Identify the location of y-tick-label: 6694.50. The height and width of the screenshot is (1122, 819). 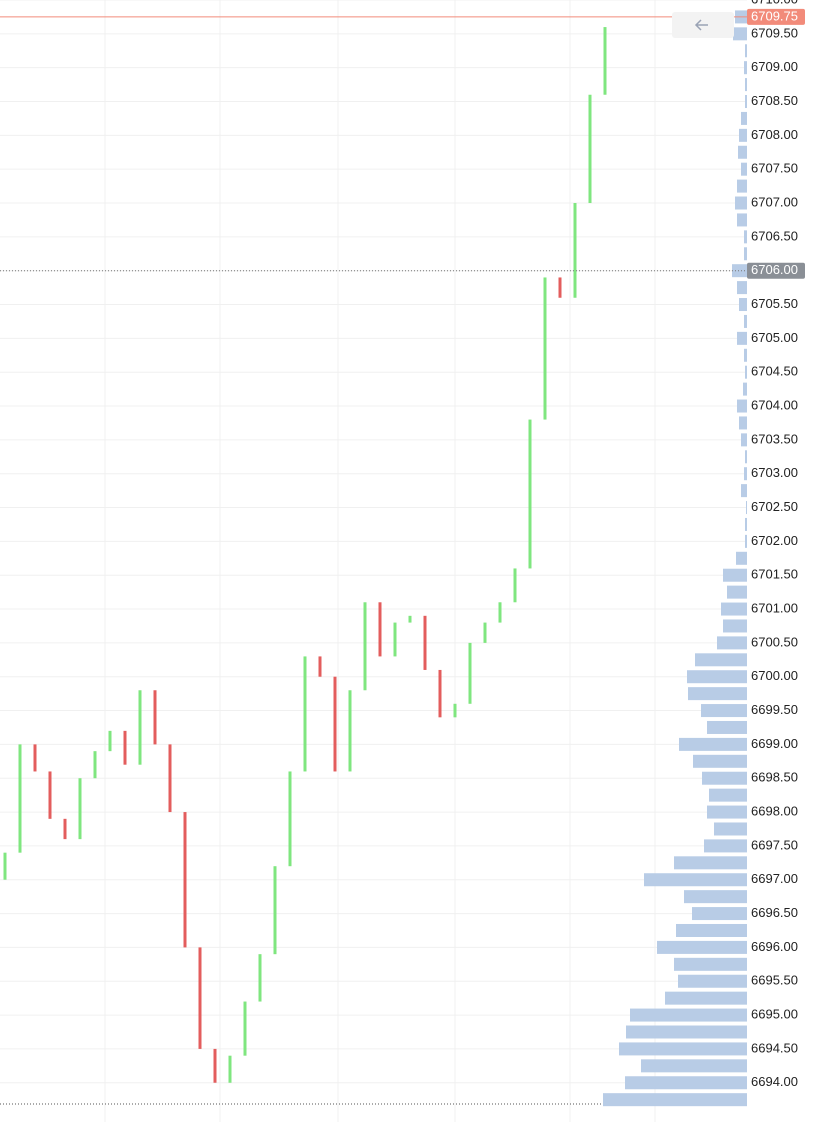
(774, 1047).